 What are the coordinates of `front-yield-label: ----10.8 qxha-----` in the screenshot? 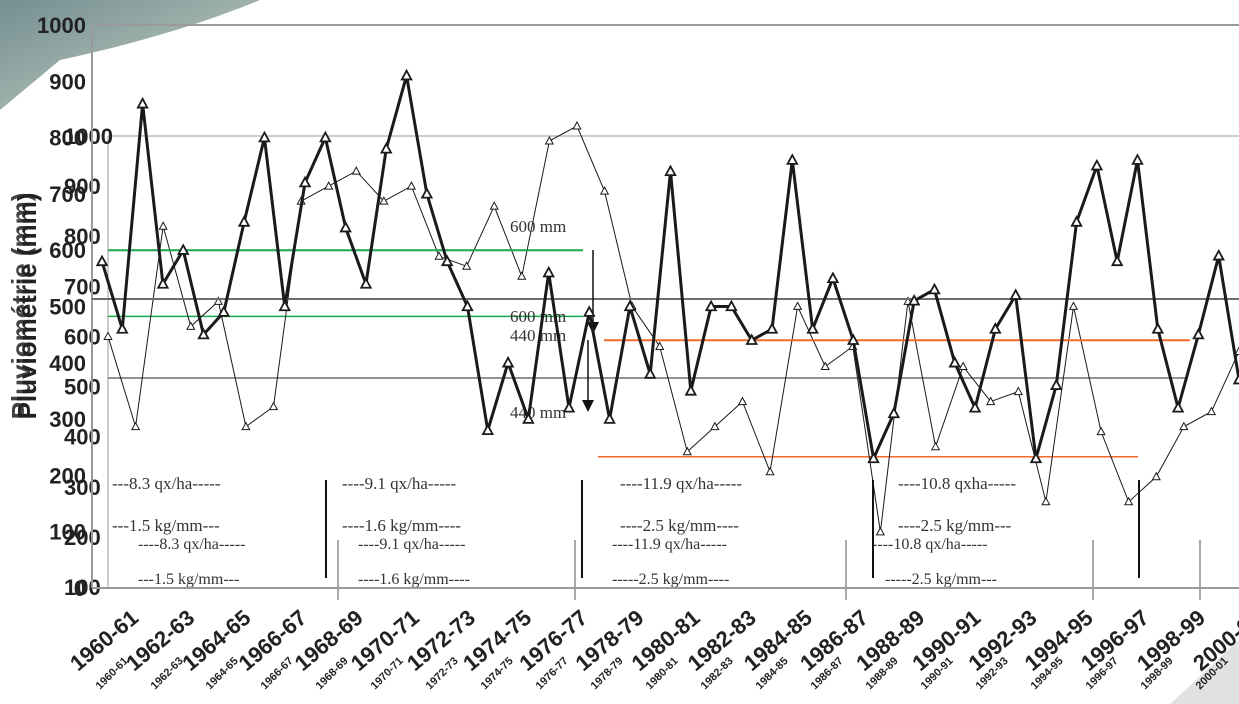 It's located at (957, 483).